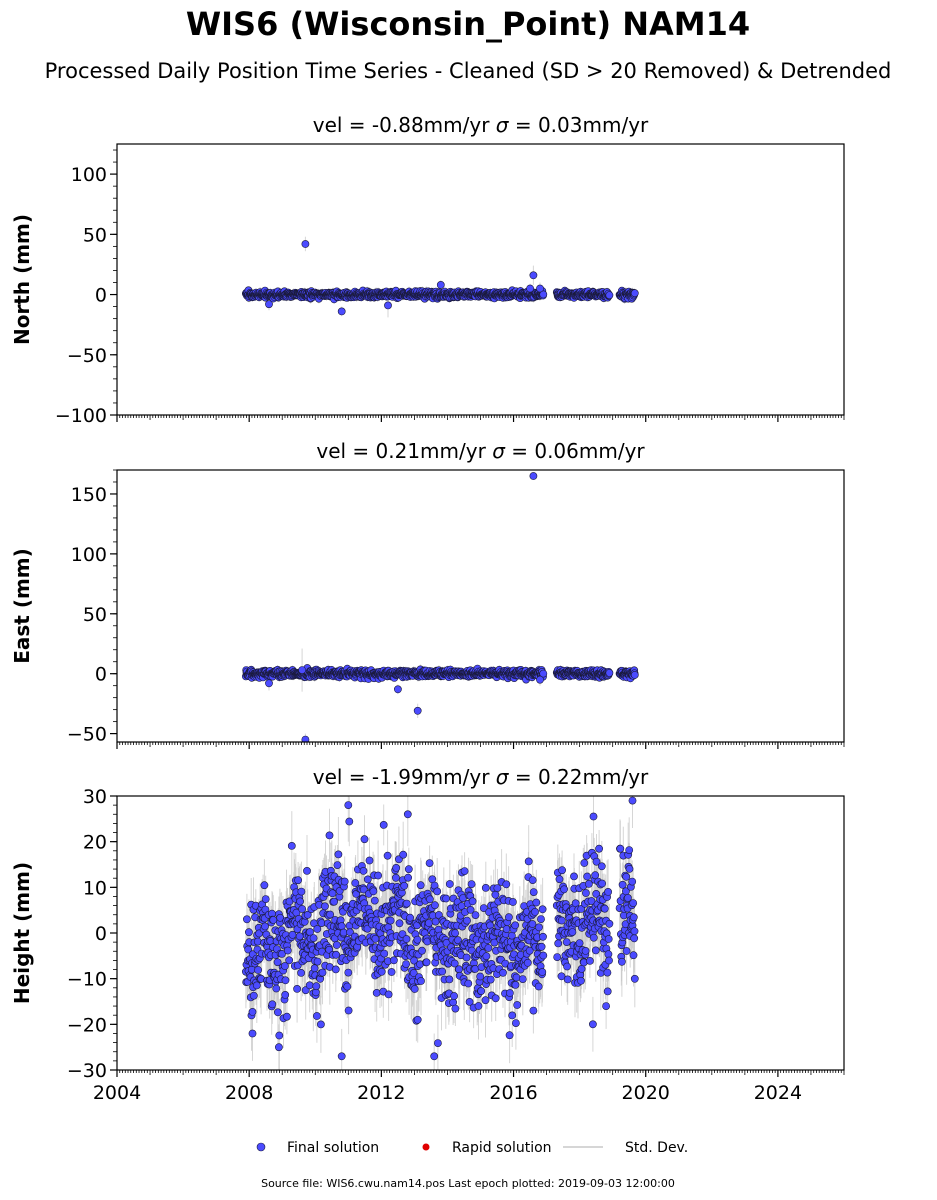  I want to click on sigma-text: = 0.06mm/yr, so click(575, 451).